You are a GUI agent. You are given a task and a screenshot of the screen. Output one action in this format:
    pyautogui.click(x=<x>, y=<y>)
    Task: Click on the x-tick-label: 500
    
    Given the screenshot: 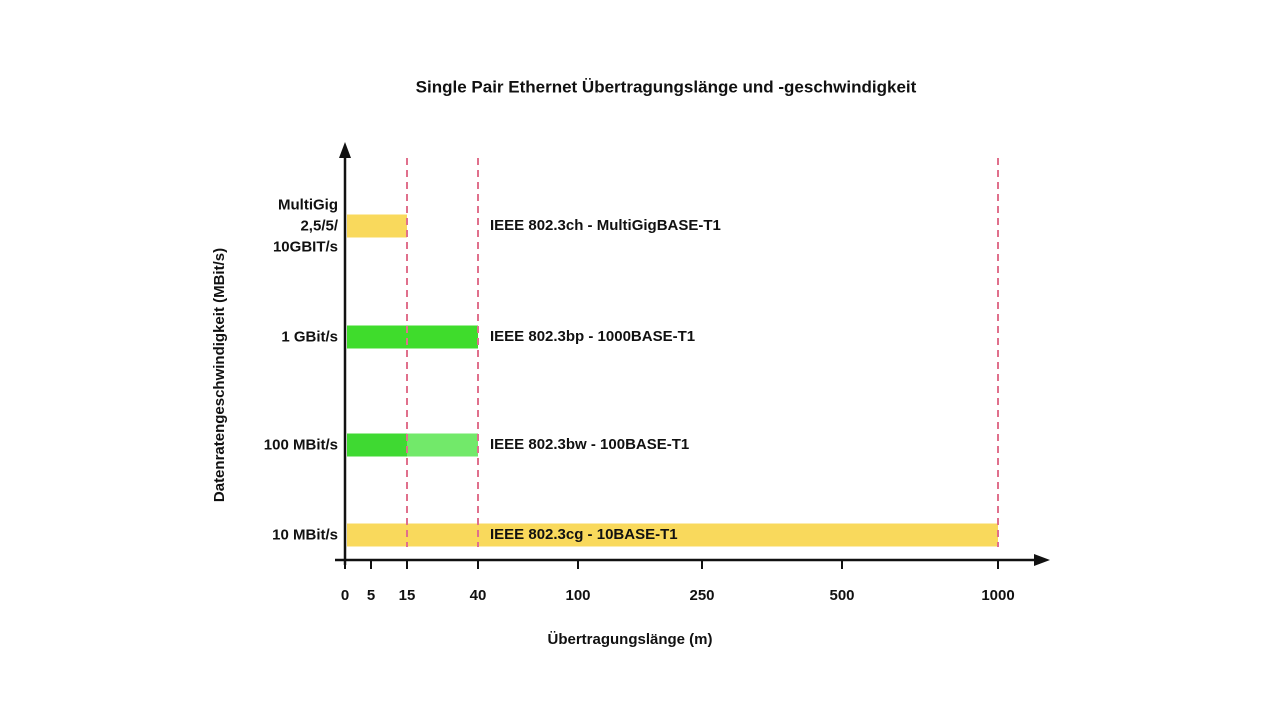 What is the action you would take?
    pyautogui.click(x=841, y=595)
    